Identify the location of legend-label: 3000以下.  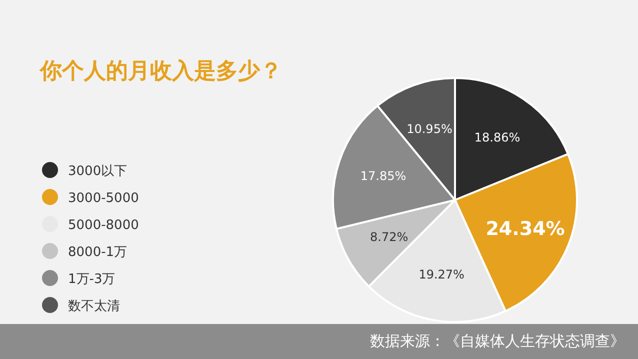
(98, 171).